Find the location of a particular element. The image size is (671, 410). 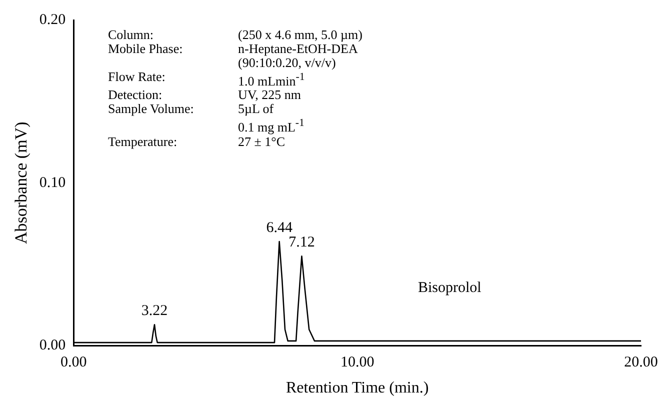

text: Sample Volume: 5µL of is located at coordinates (191, 108).